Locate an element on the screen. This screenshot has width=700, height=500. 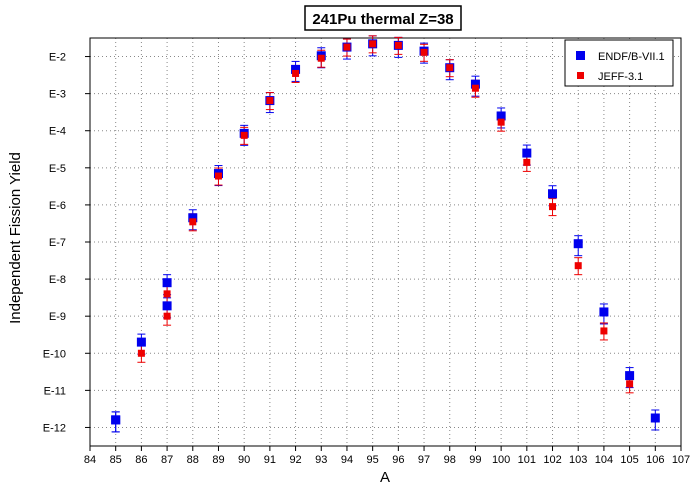
x-tick-label: 98 is located at coordinates (450, 460).